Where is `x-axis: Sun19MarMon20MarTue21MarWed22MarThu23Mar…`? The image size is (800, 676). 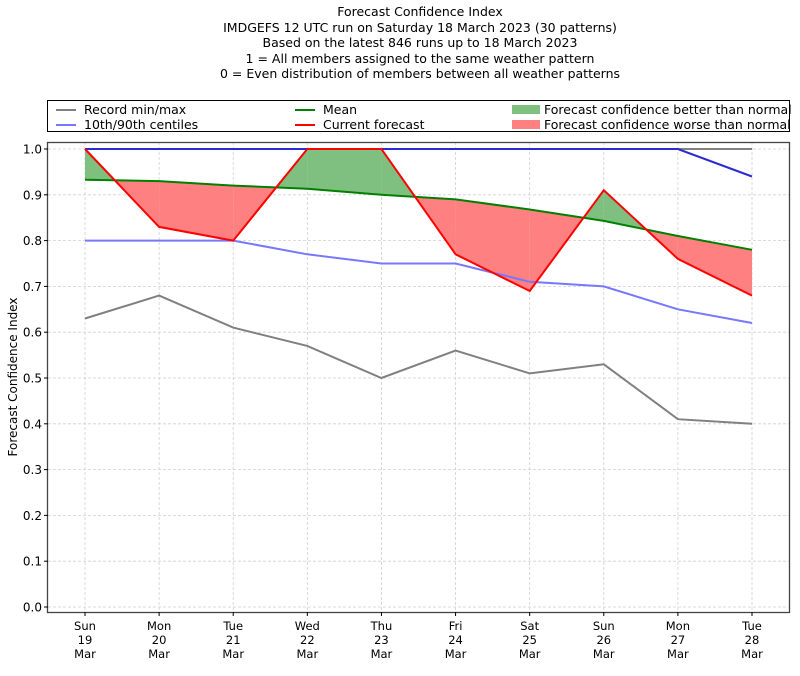 x-axis: Sun19MarMon20MarTue21MarWed22MarThu23Mar… is located at coordinates (418, 636).